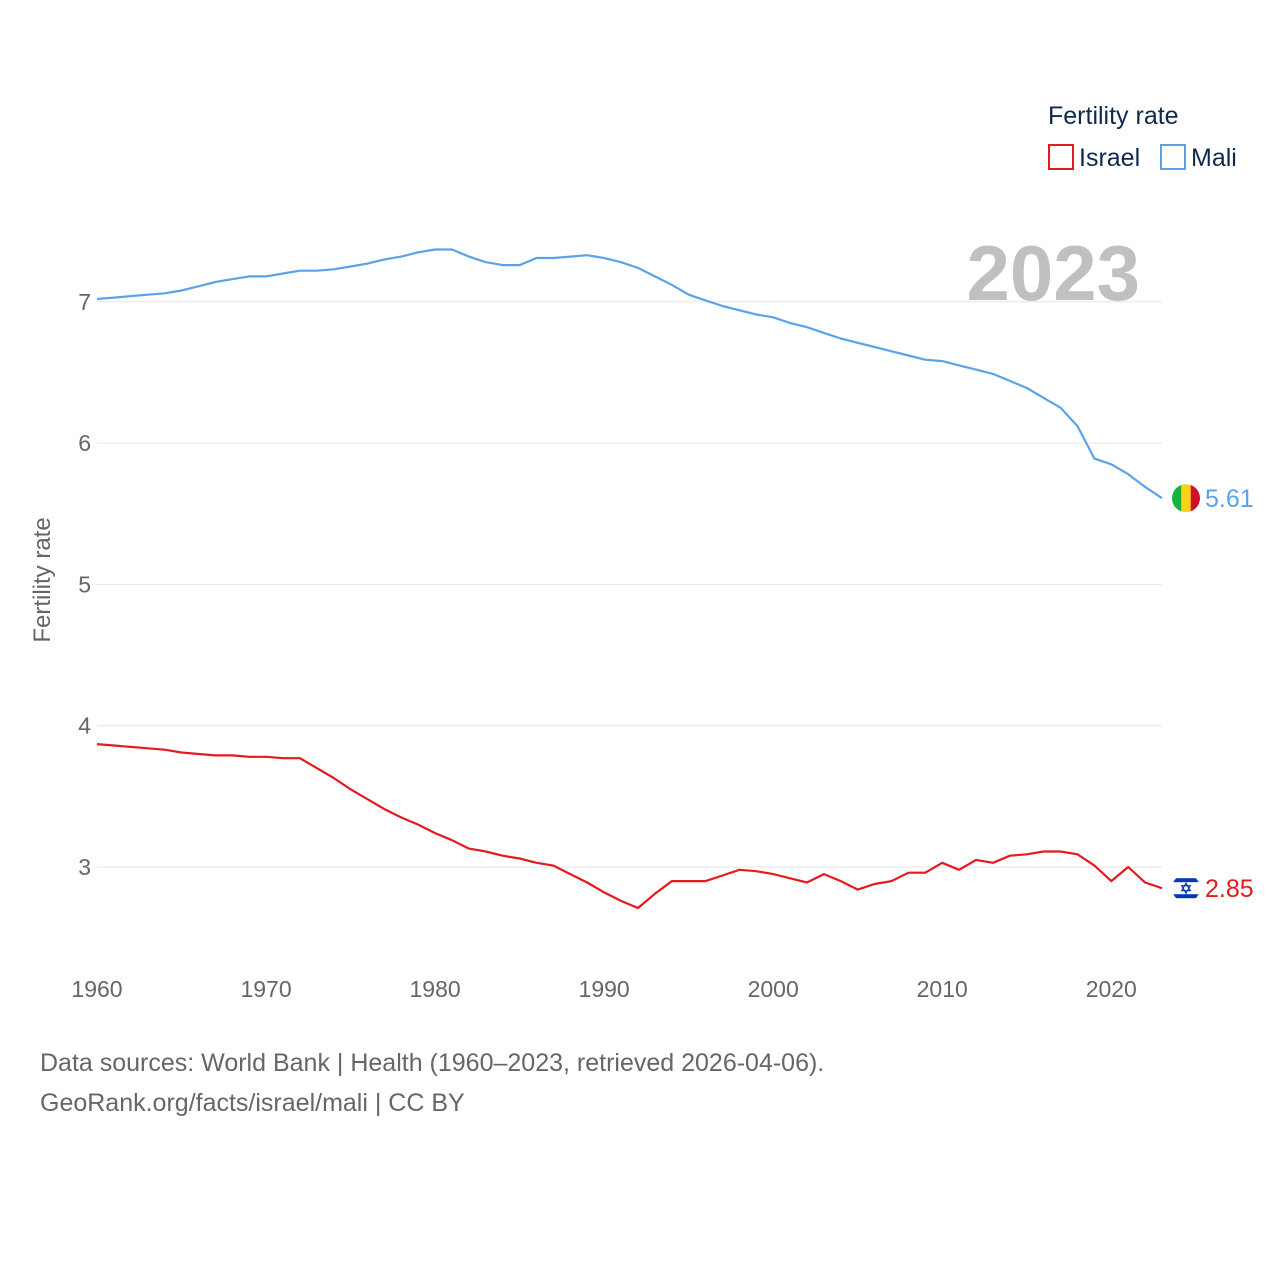  What do you see at coordinates (1229, 499) in the screenshot?
I see `end-value-mali: 5.61` at bounding box center [1229, 499].